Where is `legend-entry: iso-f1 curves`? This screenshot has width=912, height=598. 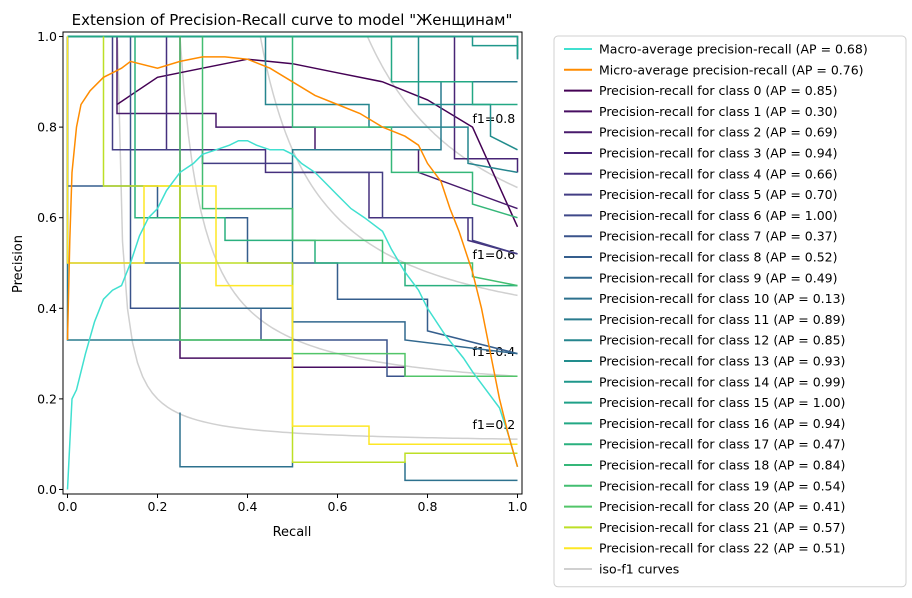 legend-entry: iso-f1 curves is located at coordinates (639, 569).